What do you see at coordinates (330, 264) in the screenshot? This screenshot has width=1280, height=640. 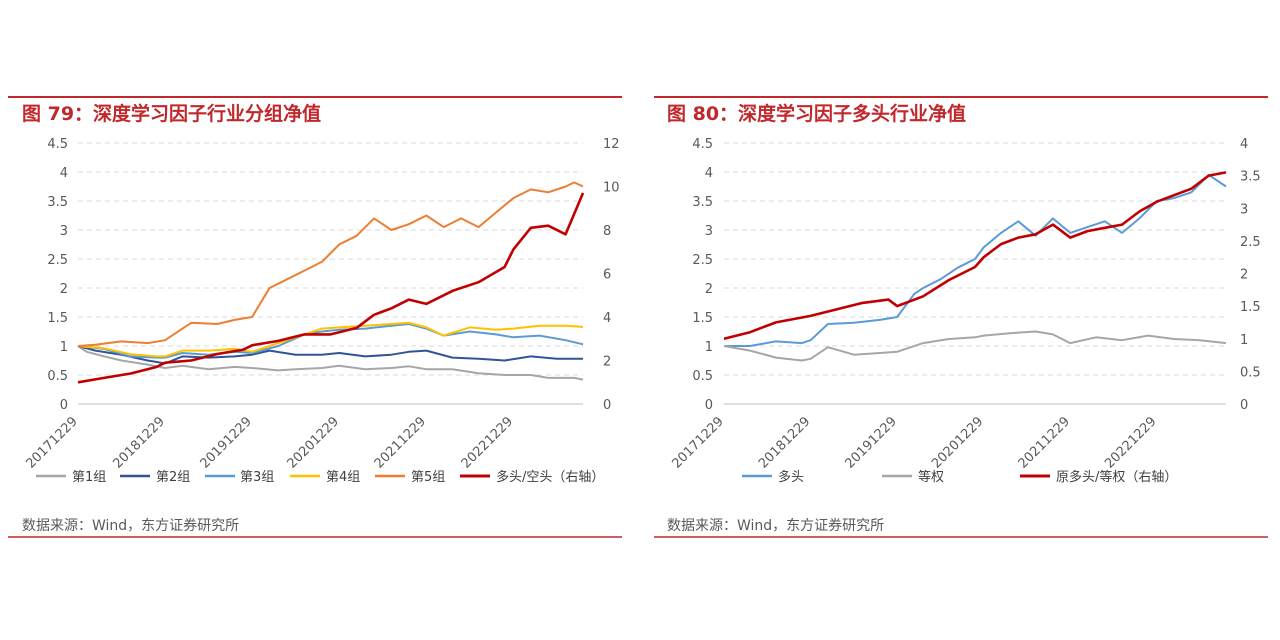 I see `series-line-第5组` at bounding box center [330, 264].